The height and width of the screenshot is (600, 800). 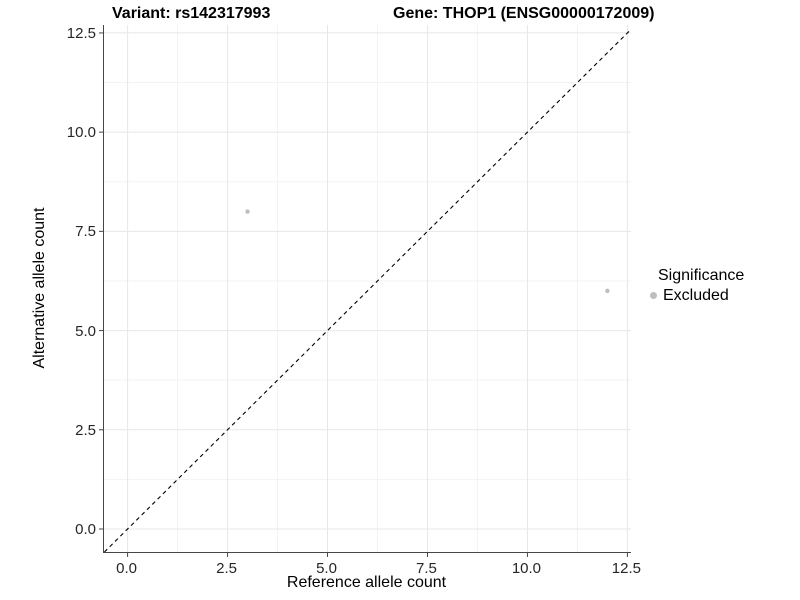 I want to click on y-tick-label: 2.5, so click(x=85, y=430).